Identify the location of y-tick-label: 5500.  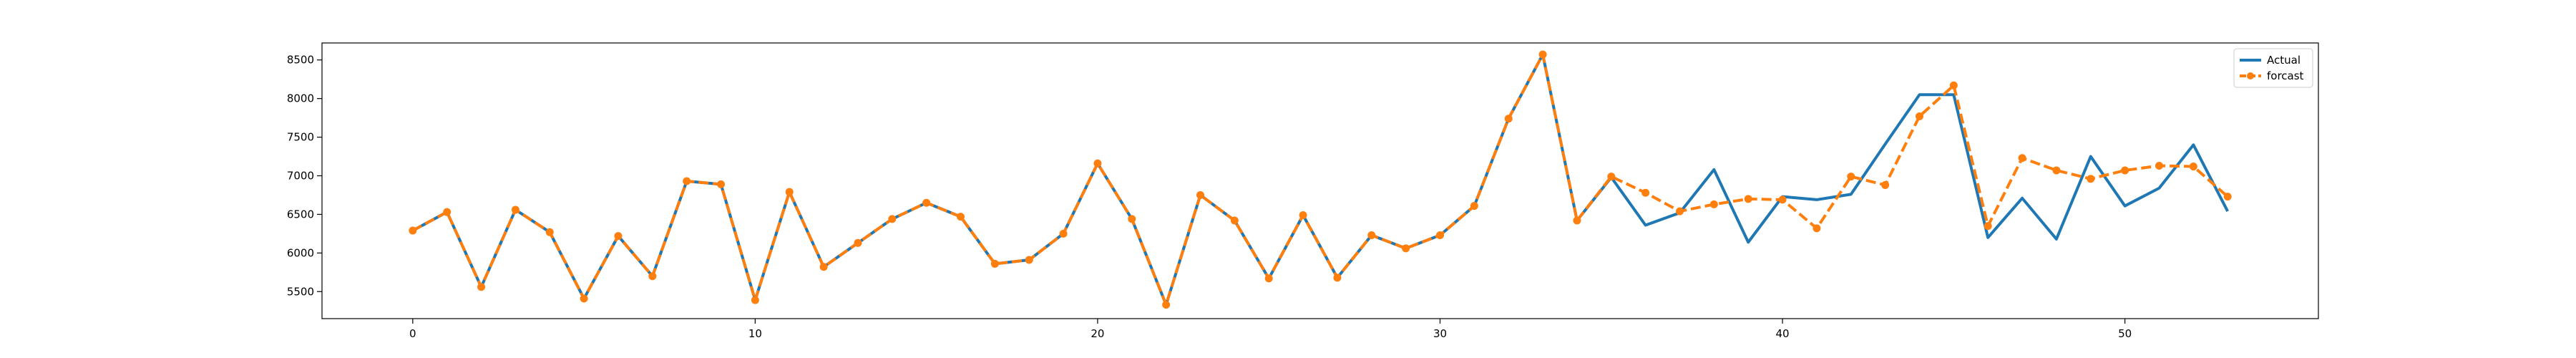
(300, 291).